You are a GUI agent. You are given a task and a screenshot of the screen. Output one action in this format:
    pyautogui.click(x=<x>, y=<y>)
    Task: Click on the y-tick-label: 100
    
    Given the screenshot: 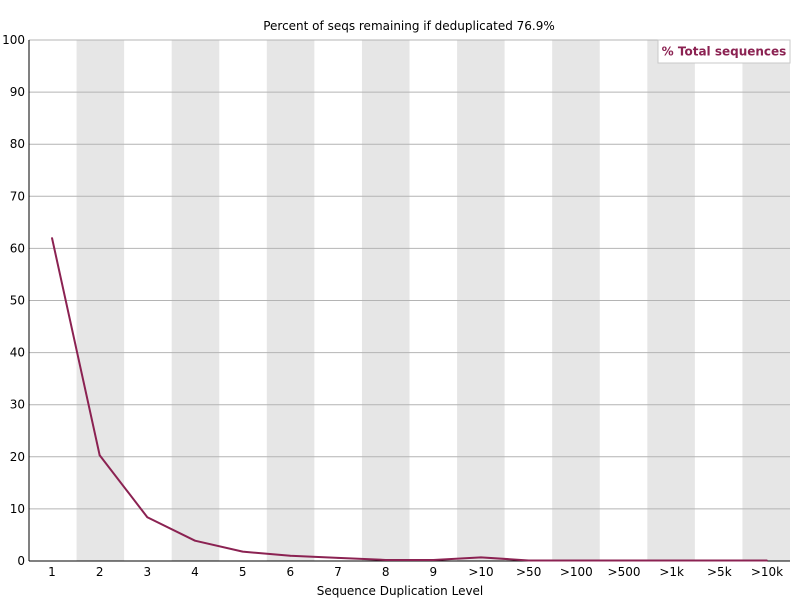 What is the action you would take?
    pyautogui.click(x=13, y=40)
    